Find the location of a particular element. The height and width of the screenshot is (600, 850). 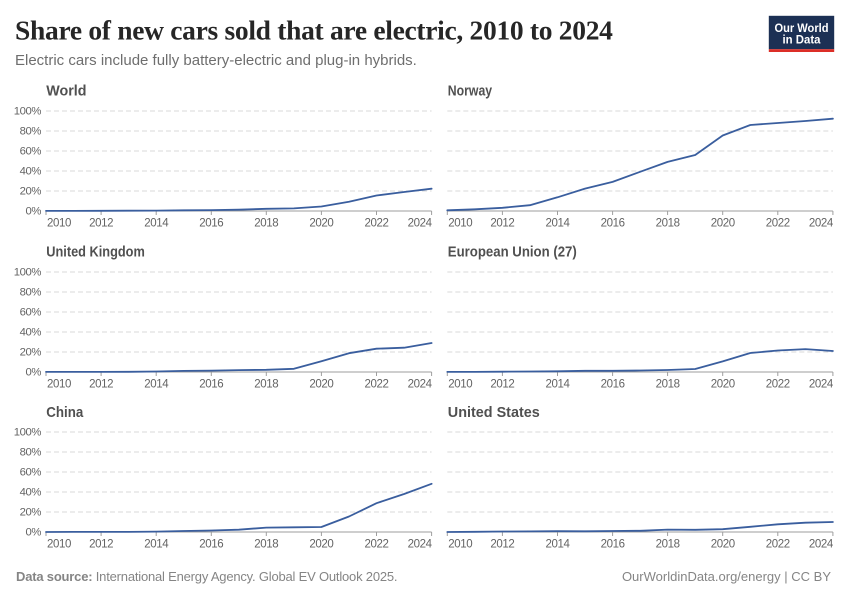

svg-text: China is located at coordinates (65, 413).